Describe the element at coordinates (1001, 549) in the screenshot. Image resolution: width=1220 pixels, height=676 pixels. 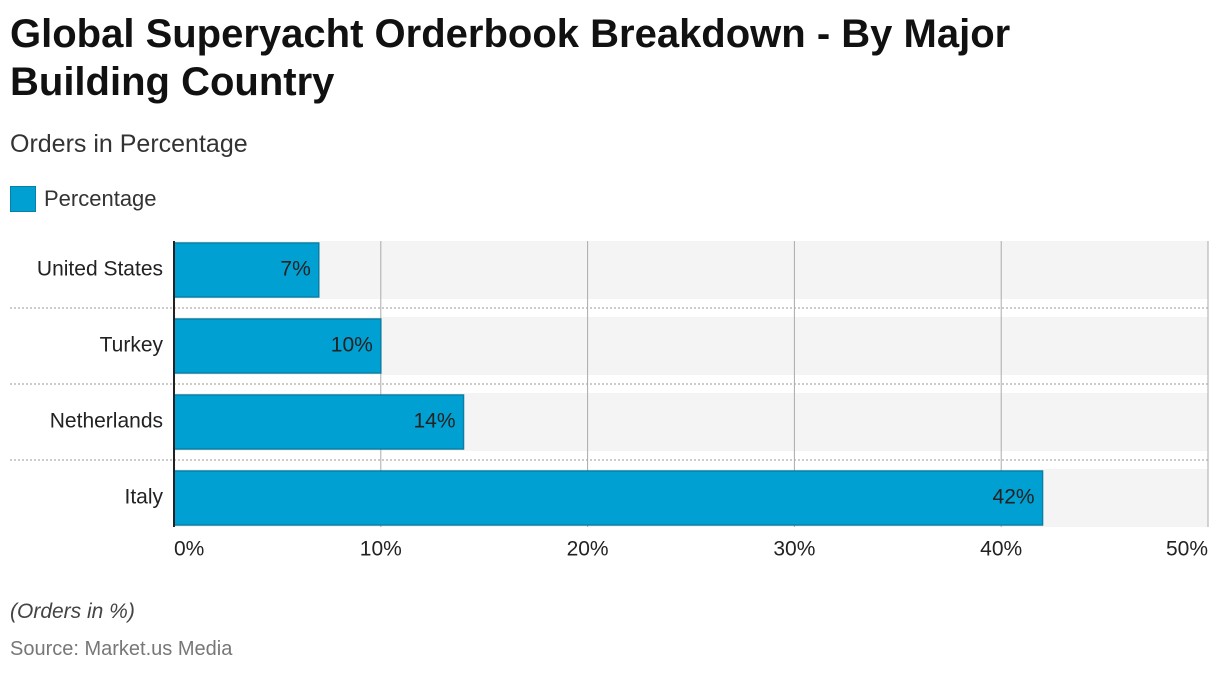
I see `x-tick-label: 40%` at that location.